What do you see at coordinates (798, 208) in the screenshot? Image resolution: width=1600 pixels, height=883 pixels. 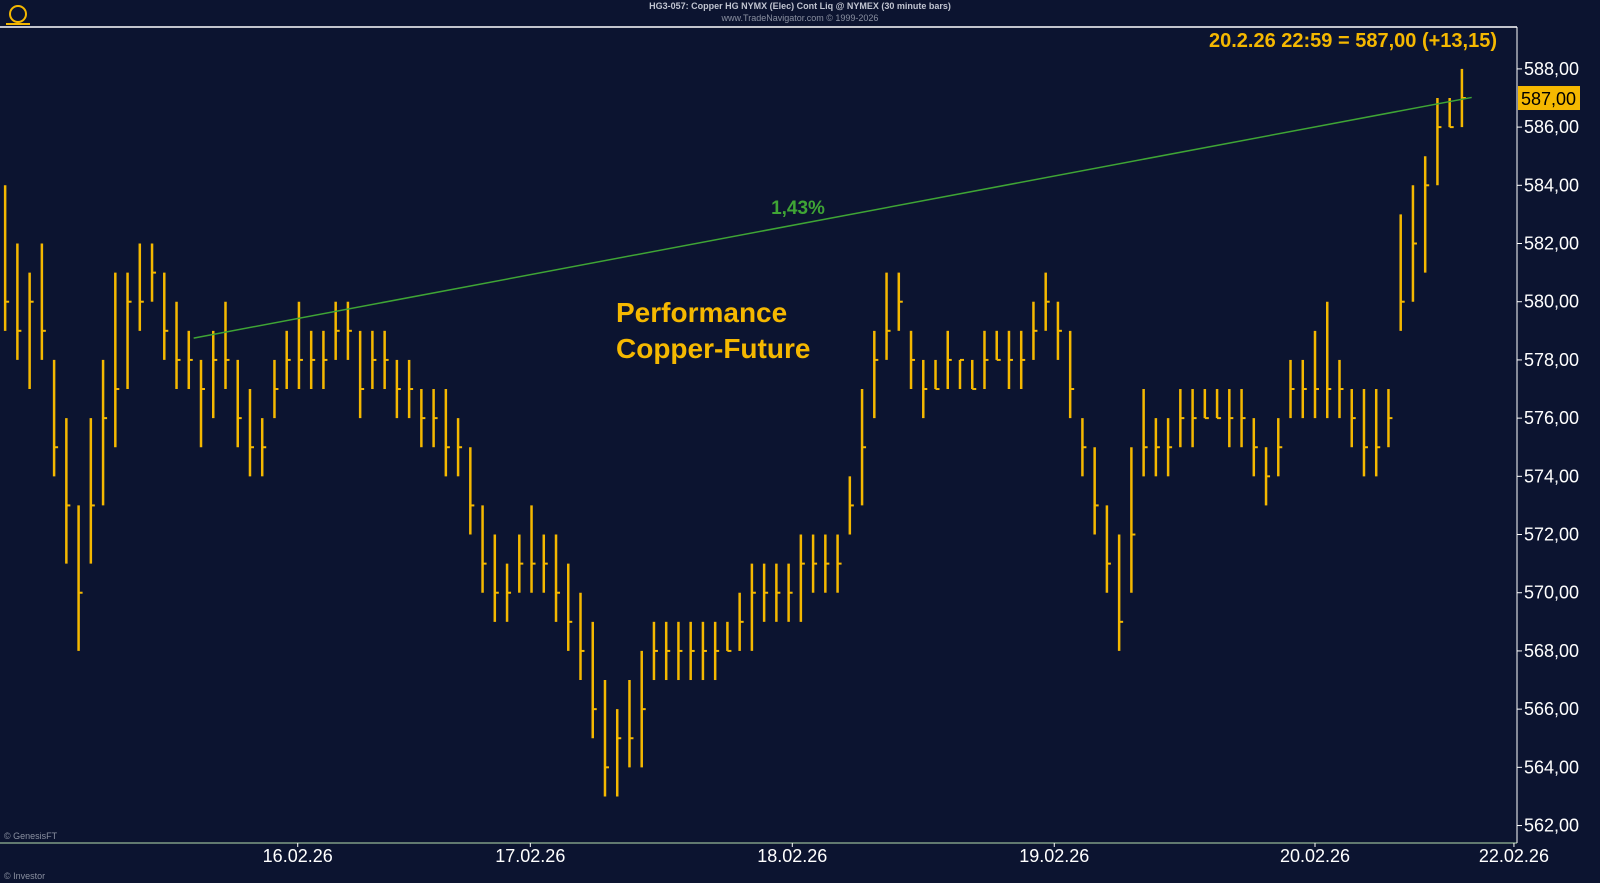 I see `trendline-label: 1,43%` at bounding box center [798, 208].